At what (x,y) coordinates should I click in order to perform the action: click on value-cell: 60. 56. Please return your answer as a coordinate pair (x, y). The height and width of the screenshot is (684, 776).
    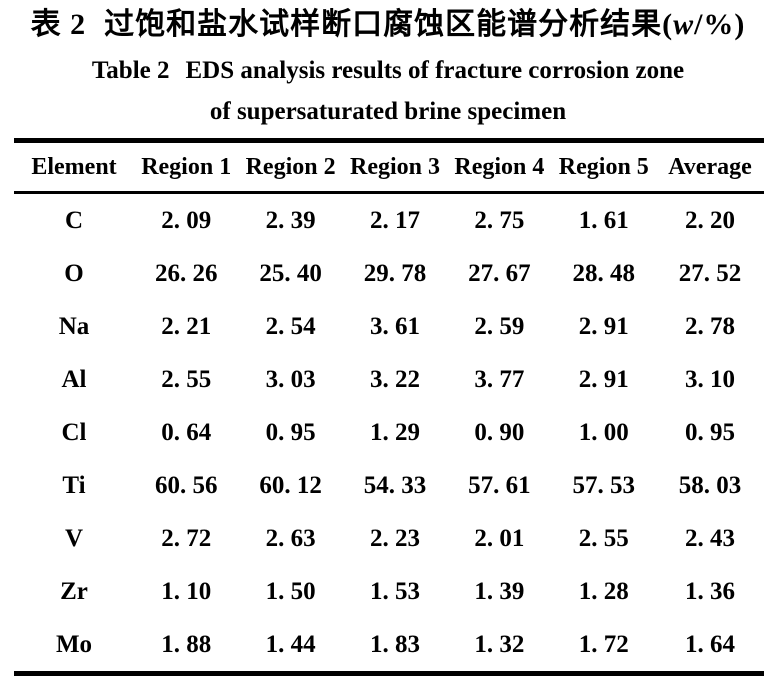
    Looking at the image, I should click on (186, 485).